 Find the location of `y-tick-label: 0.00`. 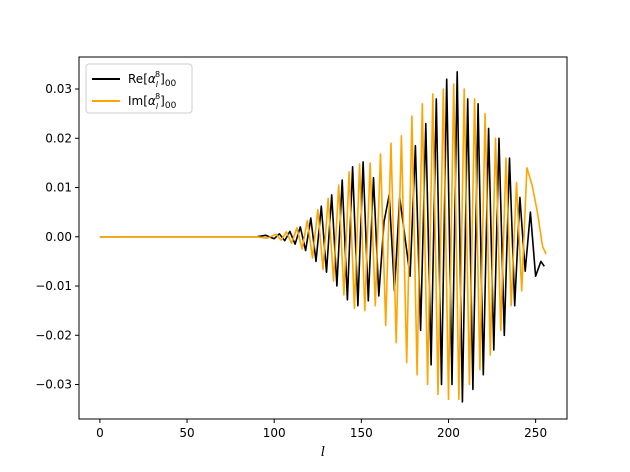

y-tick-label: 0.00 is located at coordinates (58, 237).